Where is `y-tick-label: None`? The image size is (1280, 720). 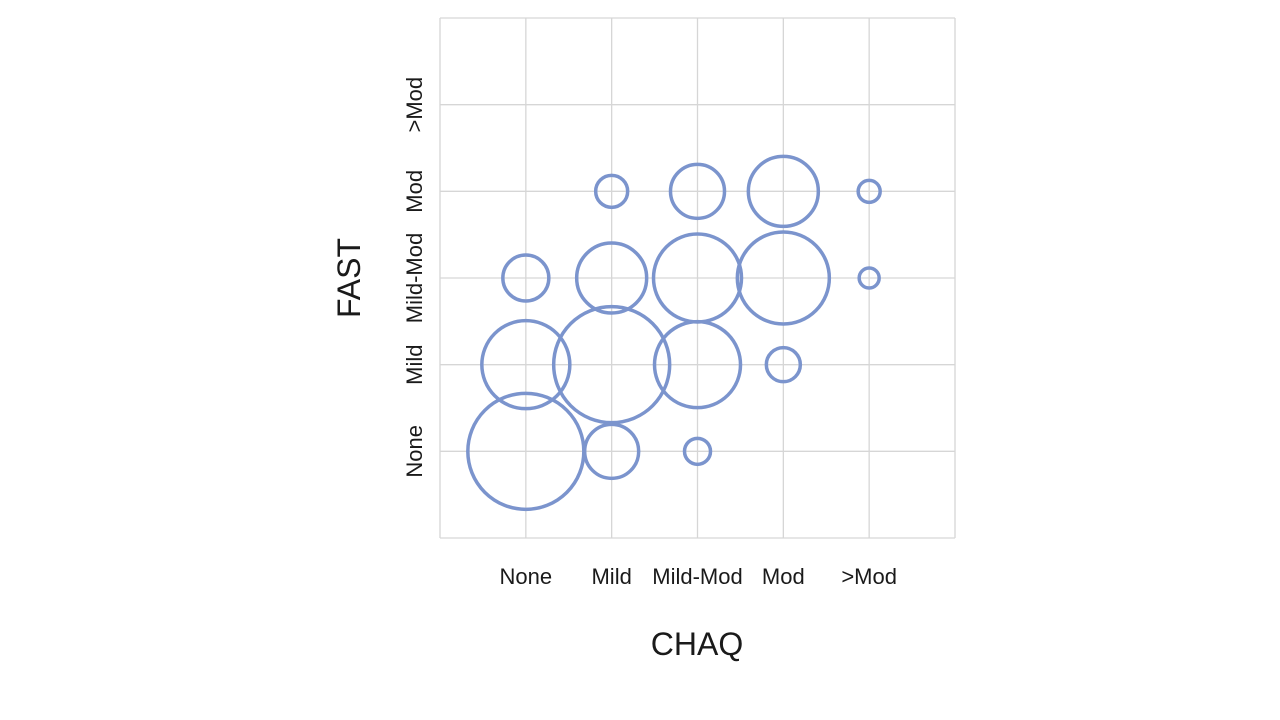
y-tick-label: None is located at coordinates (414, 451).